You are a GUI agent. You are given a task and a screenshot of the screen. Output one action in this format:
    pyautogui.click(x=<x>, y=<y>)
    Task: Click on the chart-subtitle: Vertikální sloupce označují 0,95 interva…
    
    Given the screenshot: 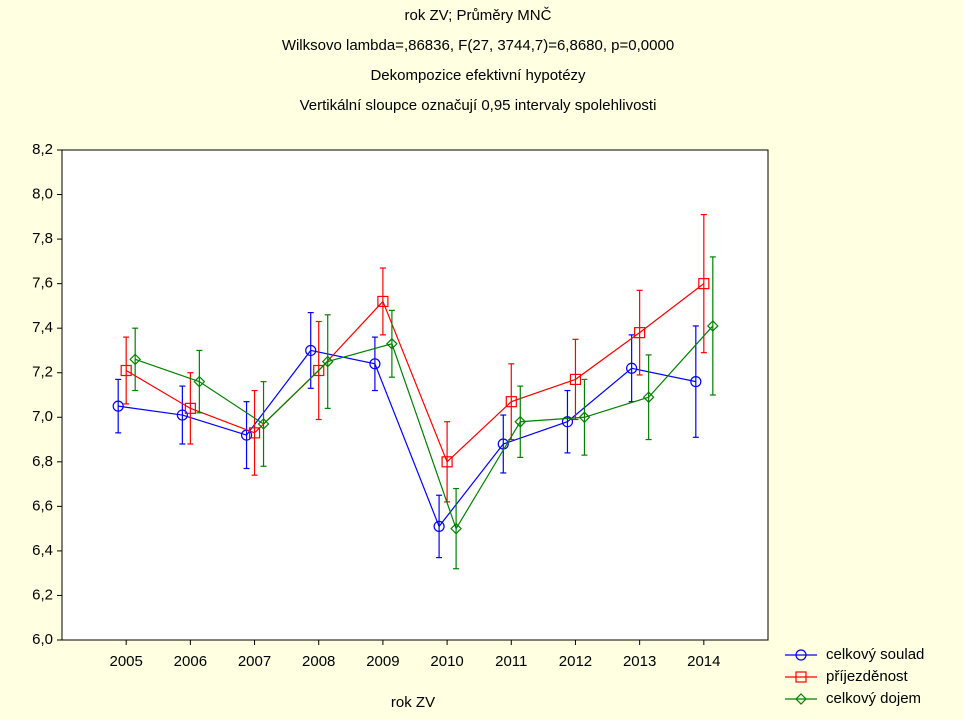 What is the action you would take?
    pyautogui.click(x=478, y=105)
    